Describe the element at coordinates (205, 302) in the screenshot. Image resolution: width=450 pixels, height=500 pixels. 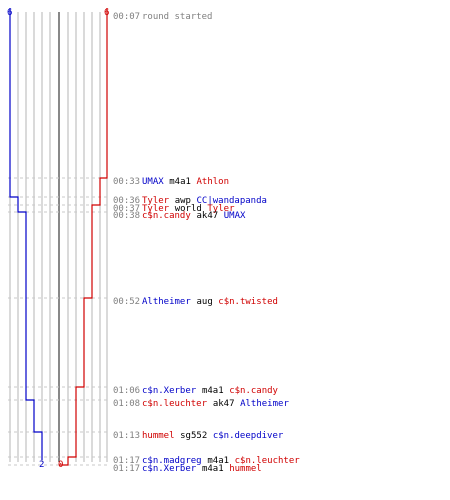
I see `weapon-name: aug` at that location.